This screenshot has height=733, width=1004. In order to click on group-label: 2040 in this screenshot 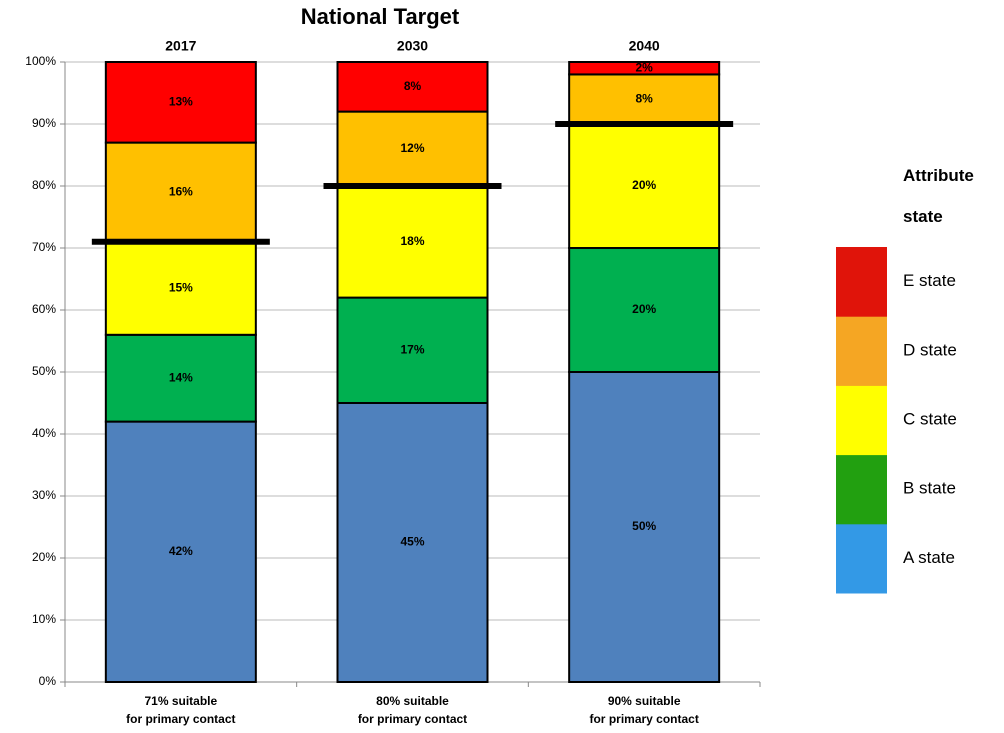, I will do `click(644, 46)`.